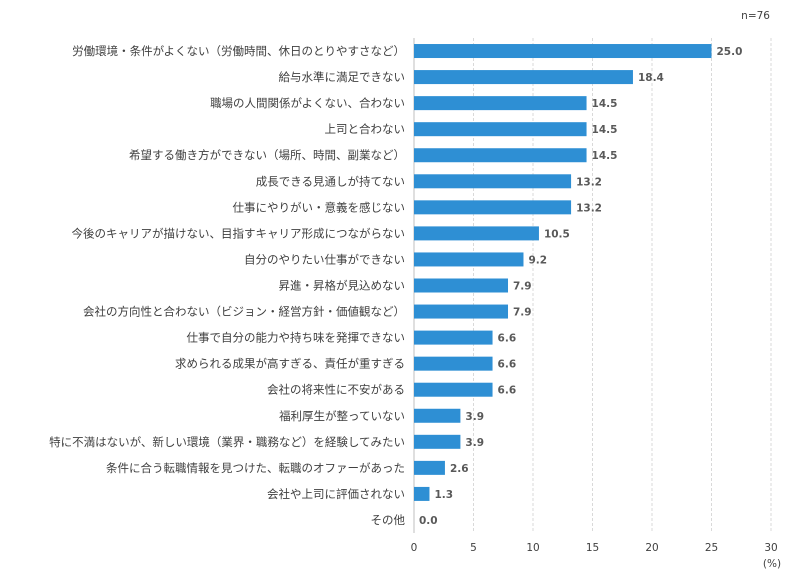 This screenshot has width=800, height=583. Describe the element at coordinates (255, 468) in the screenshot. I see `category-label: 条件に合う転職情報を見つけた、転職のオファーがあった` at that location.